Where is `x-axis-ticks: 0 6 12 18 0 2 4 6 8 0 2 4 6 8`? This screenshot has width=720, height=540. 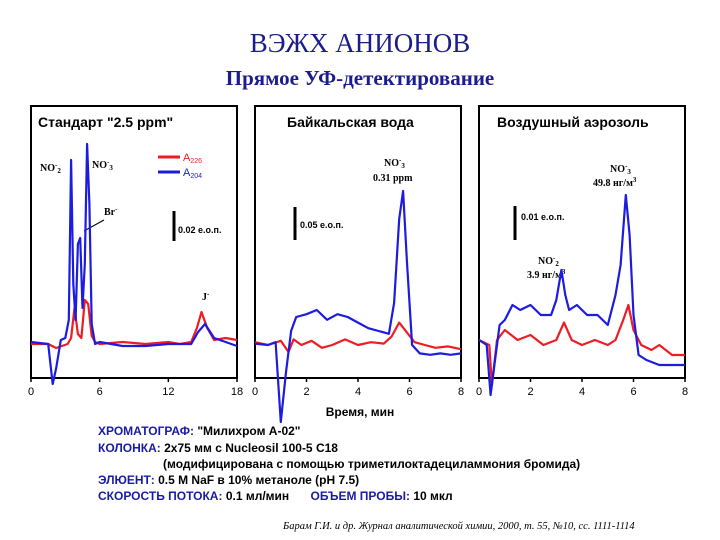 x-axis-ticks: 0 6 12 18 0 2 4 6 8 0 2 4 6 8 is located at coordinates (358, 388).